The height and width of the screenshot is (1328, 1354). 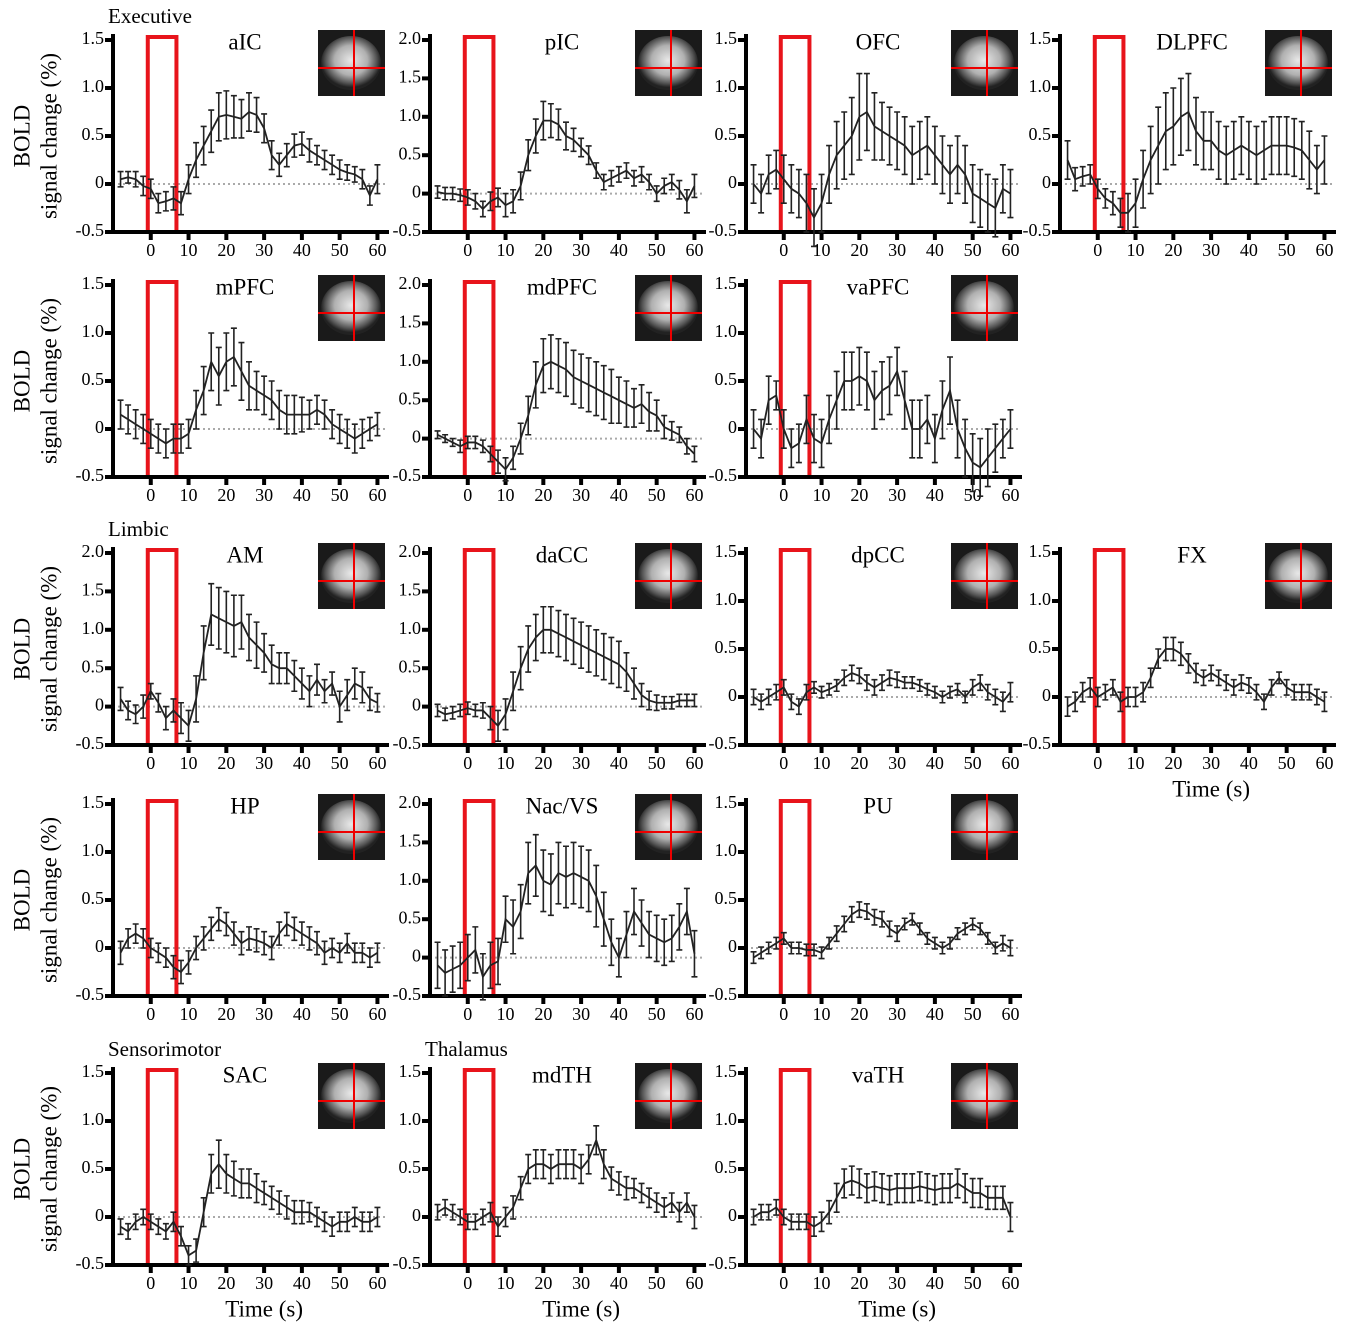 I want to click on panel-title: mPFC, so click(x=245, y=286).